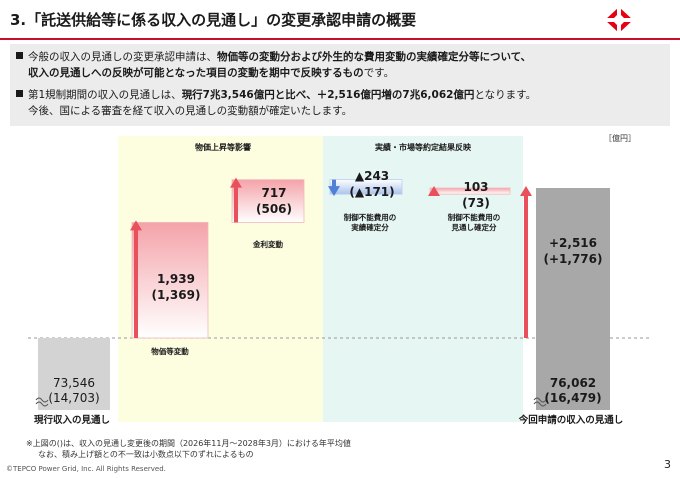 The image size is (680, 478). What do you see at coordinates (176, 295) in the screenshot?
I see `sub-label-price: (1,369)` at bounding box center [176, 295].